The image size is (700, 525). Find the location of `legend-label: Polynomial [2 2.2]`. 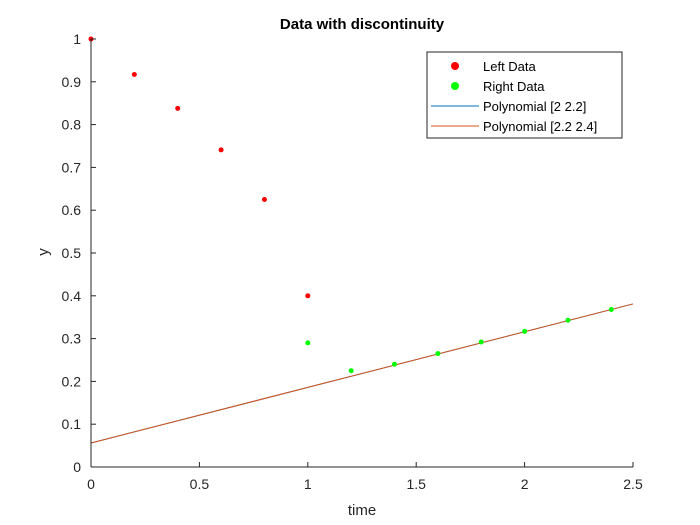

legend-label: Polynomial [2 2.2] is located at coordinates (534, 106).